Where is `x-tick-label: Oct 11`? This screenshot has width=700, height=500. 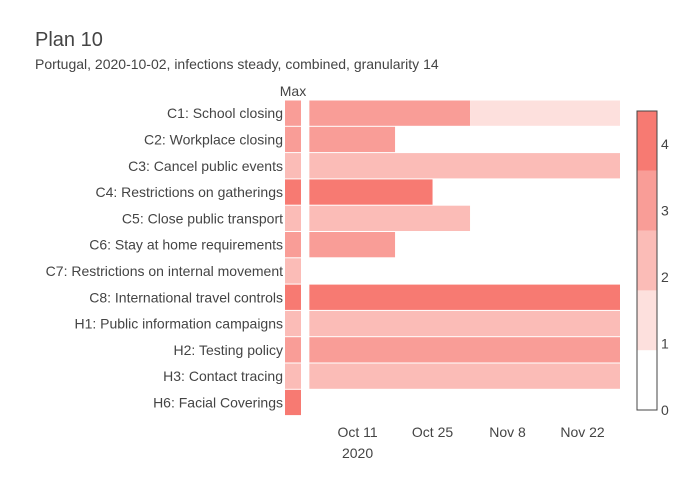
x-tick-label: Oct 11 is located at coordinates (357, 432).